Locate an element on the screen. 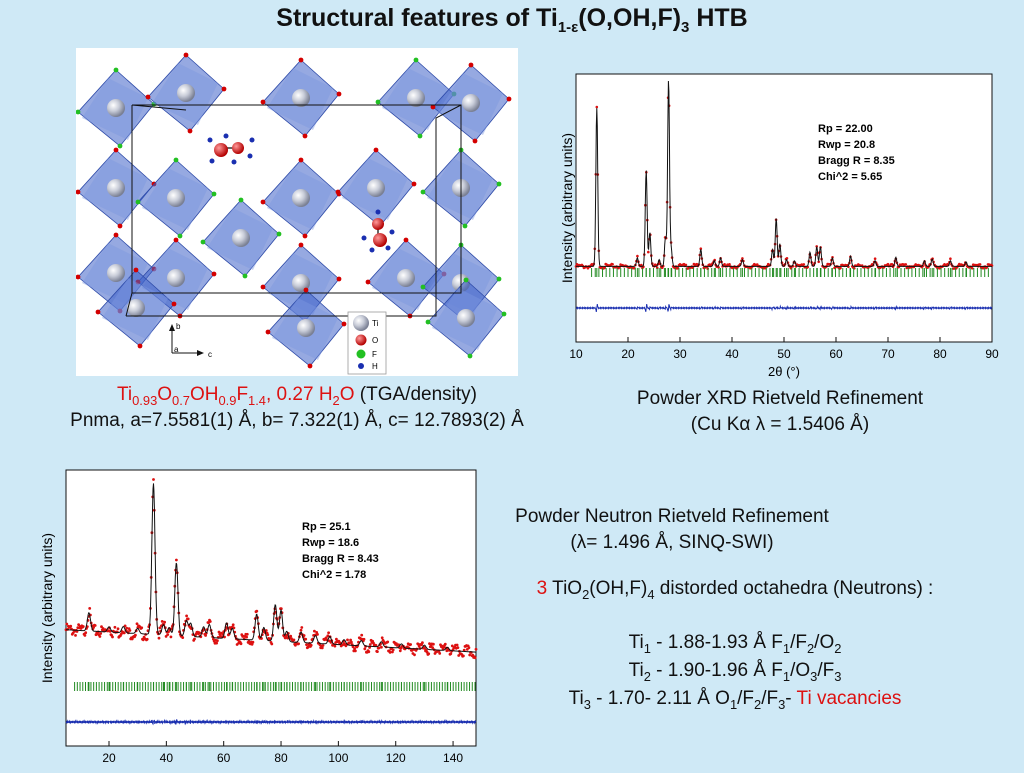  x-tick: 40 is located at coordinates (167, 753).